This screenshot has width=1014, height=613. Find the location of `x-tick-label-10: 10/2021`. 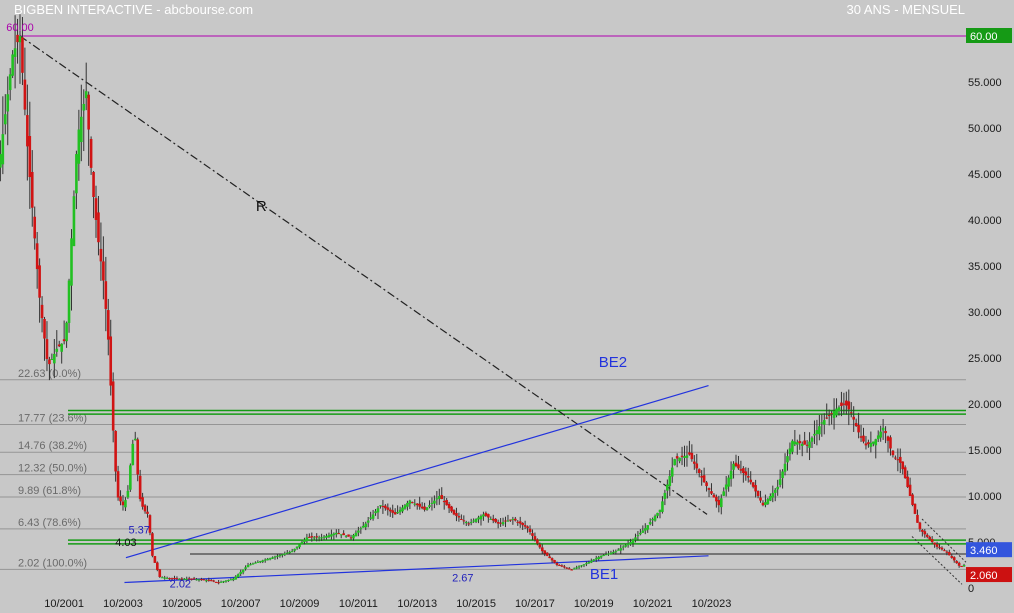

x-tick-label-10: 10/2021 is located at coordinates (653, 604).